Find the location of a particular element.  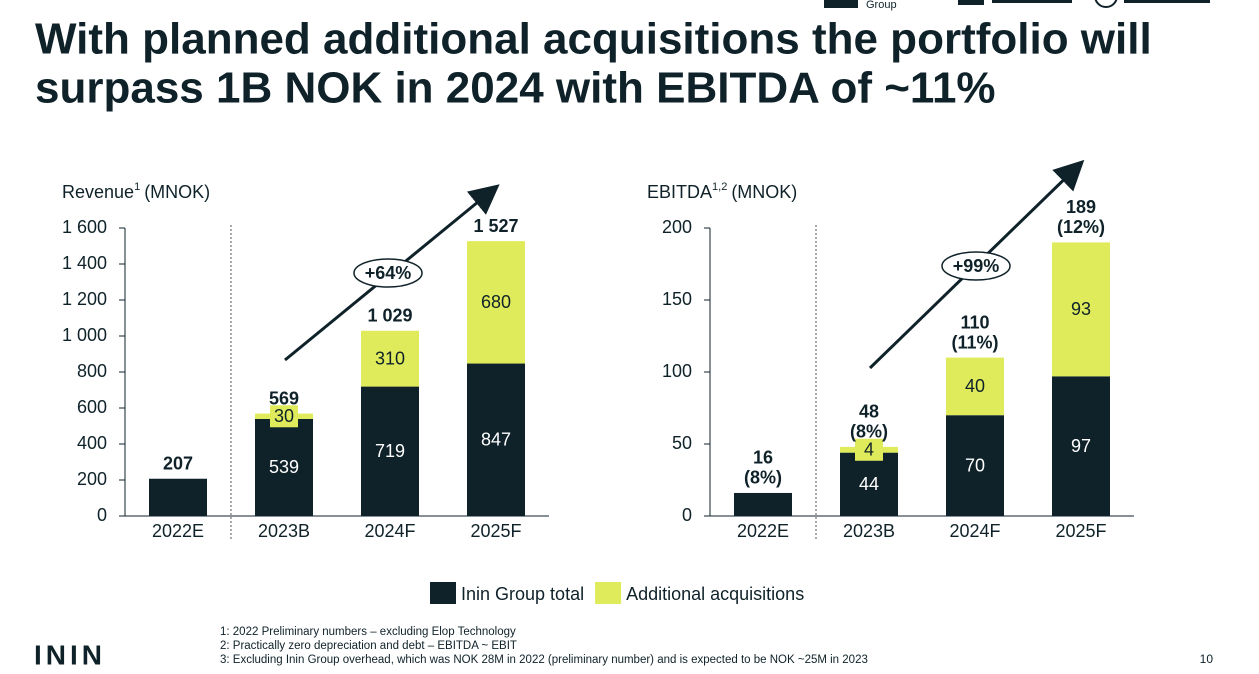

annotation: +64% is located at coordinates (388, 273).